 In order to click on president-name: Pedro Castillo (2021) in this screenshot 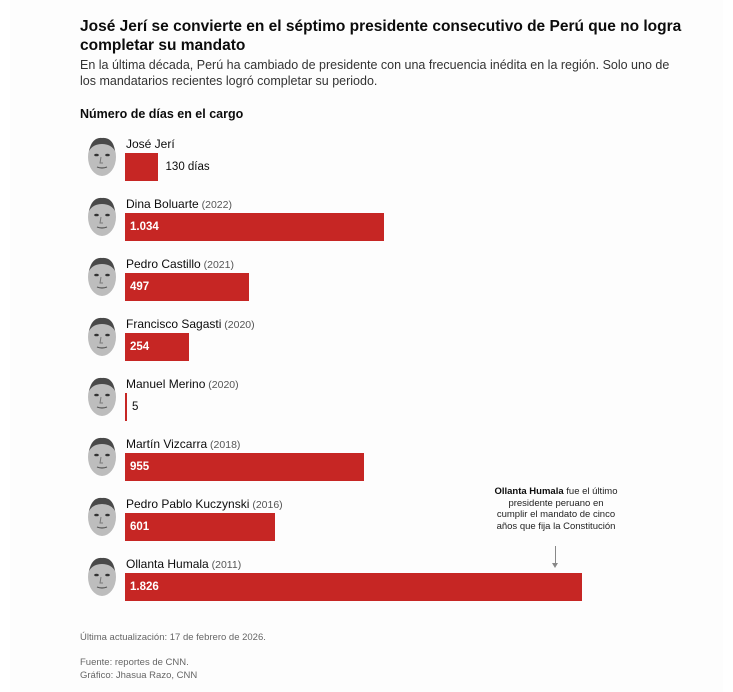, I will do `click(180, 264)`.